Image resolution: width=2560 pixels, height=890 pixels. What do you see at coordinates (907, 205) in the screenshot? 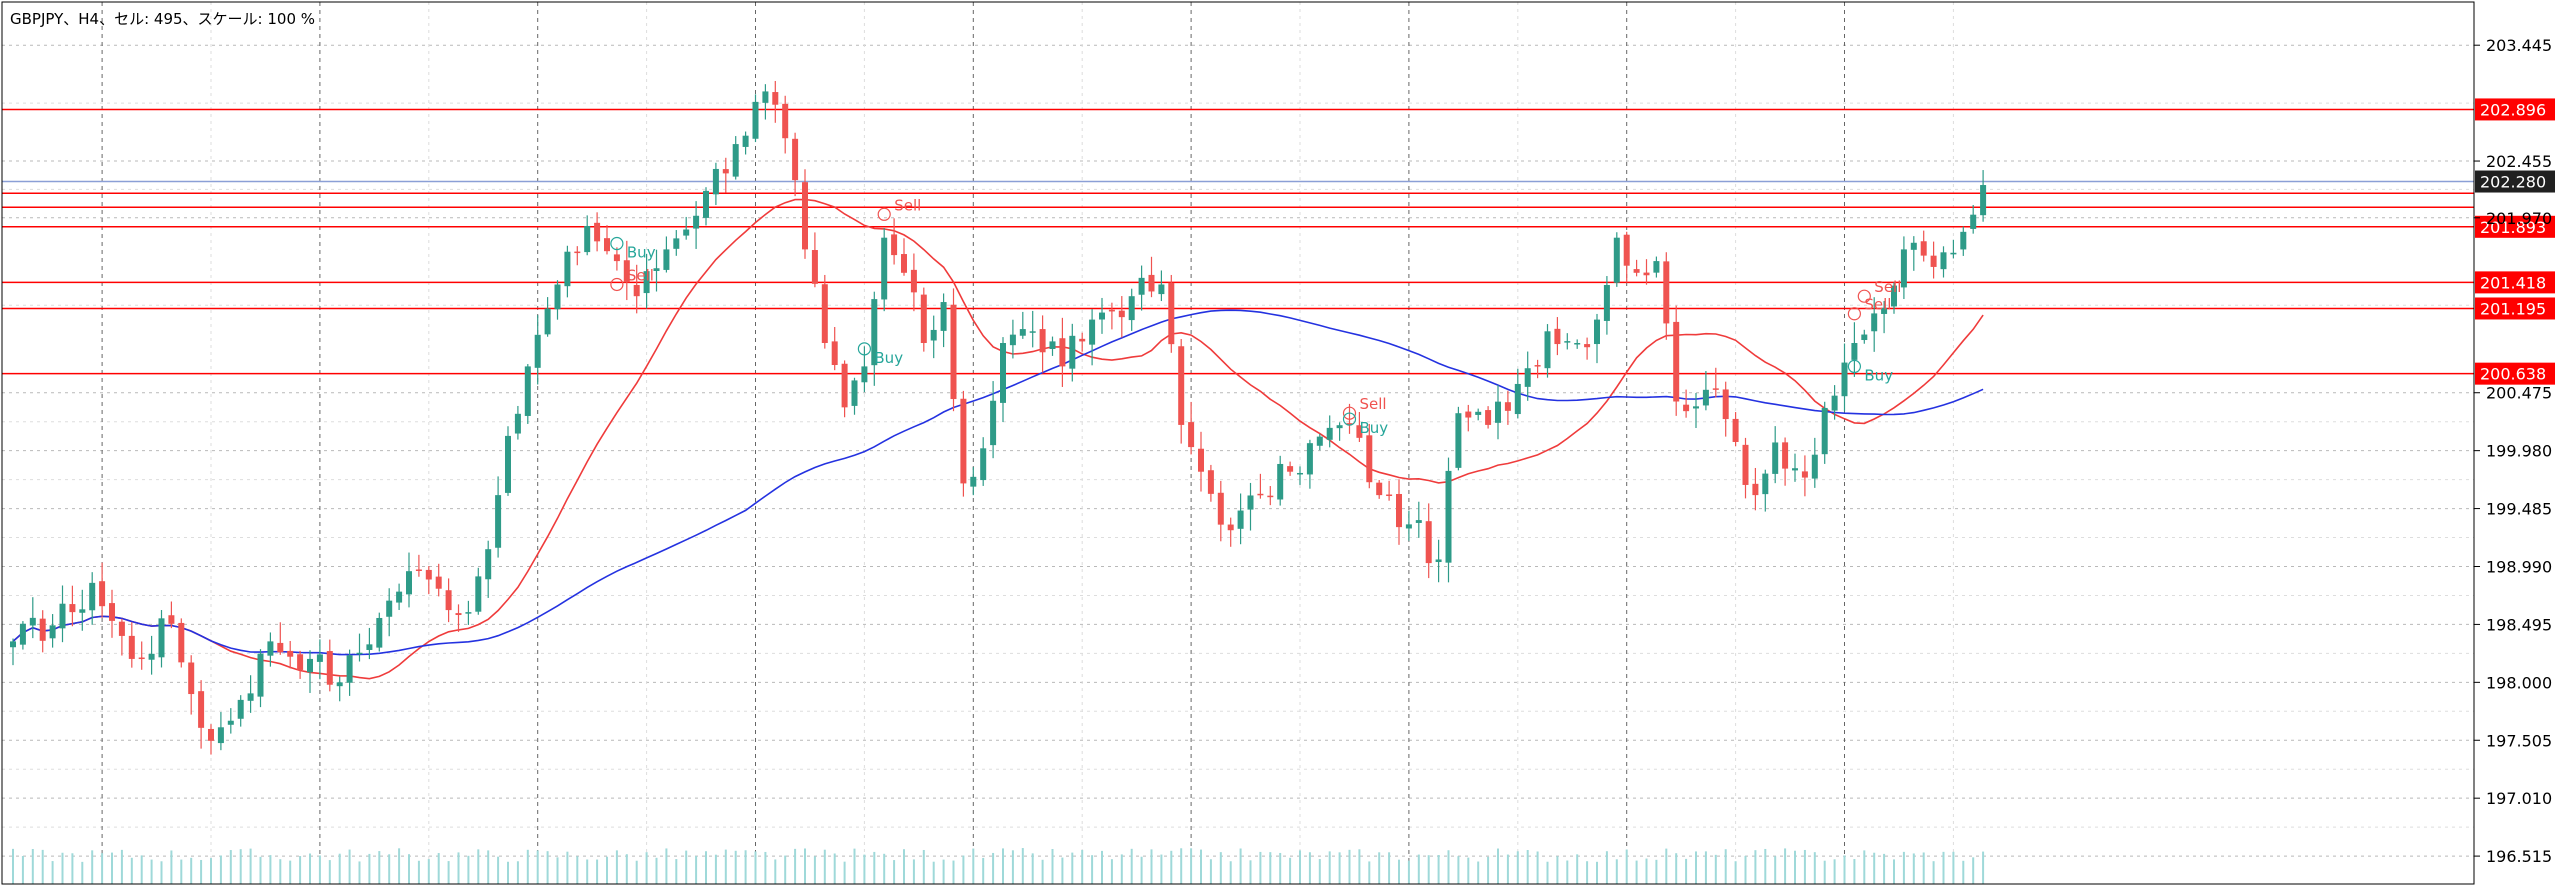
I see `sell-signal-label: Sell` at bounding box center [907, 205].